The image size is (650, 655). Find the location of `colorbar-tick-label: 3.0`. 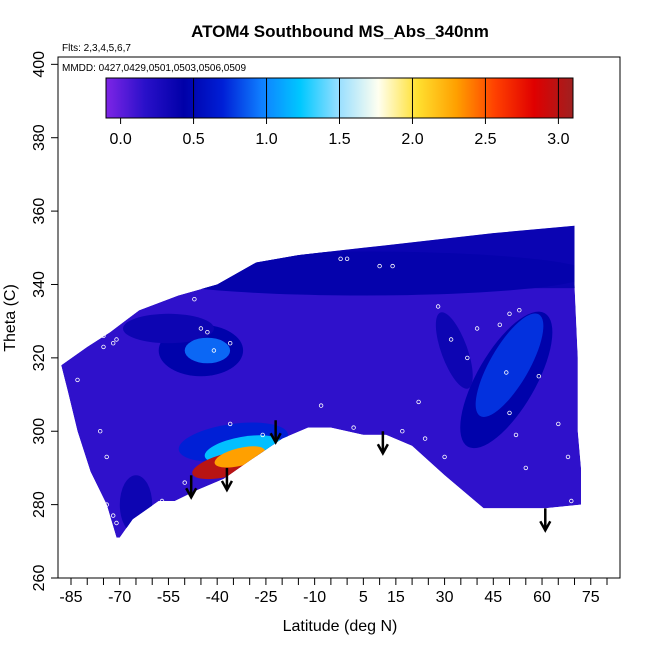

colorbar-tick-label: 3.0 is located at coordinates (558, 139).